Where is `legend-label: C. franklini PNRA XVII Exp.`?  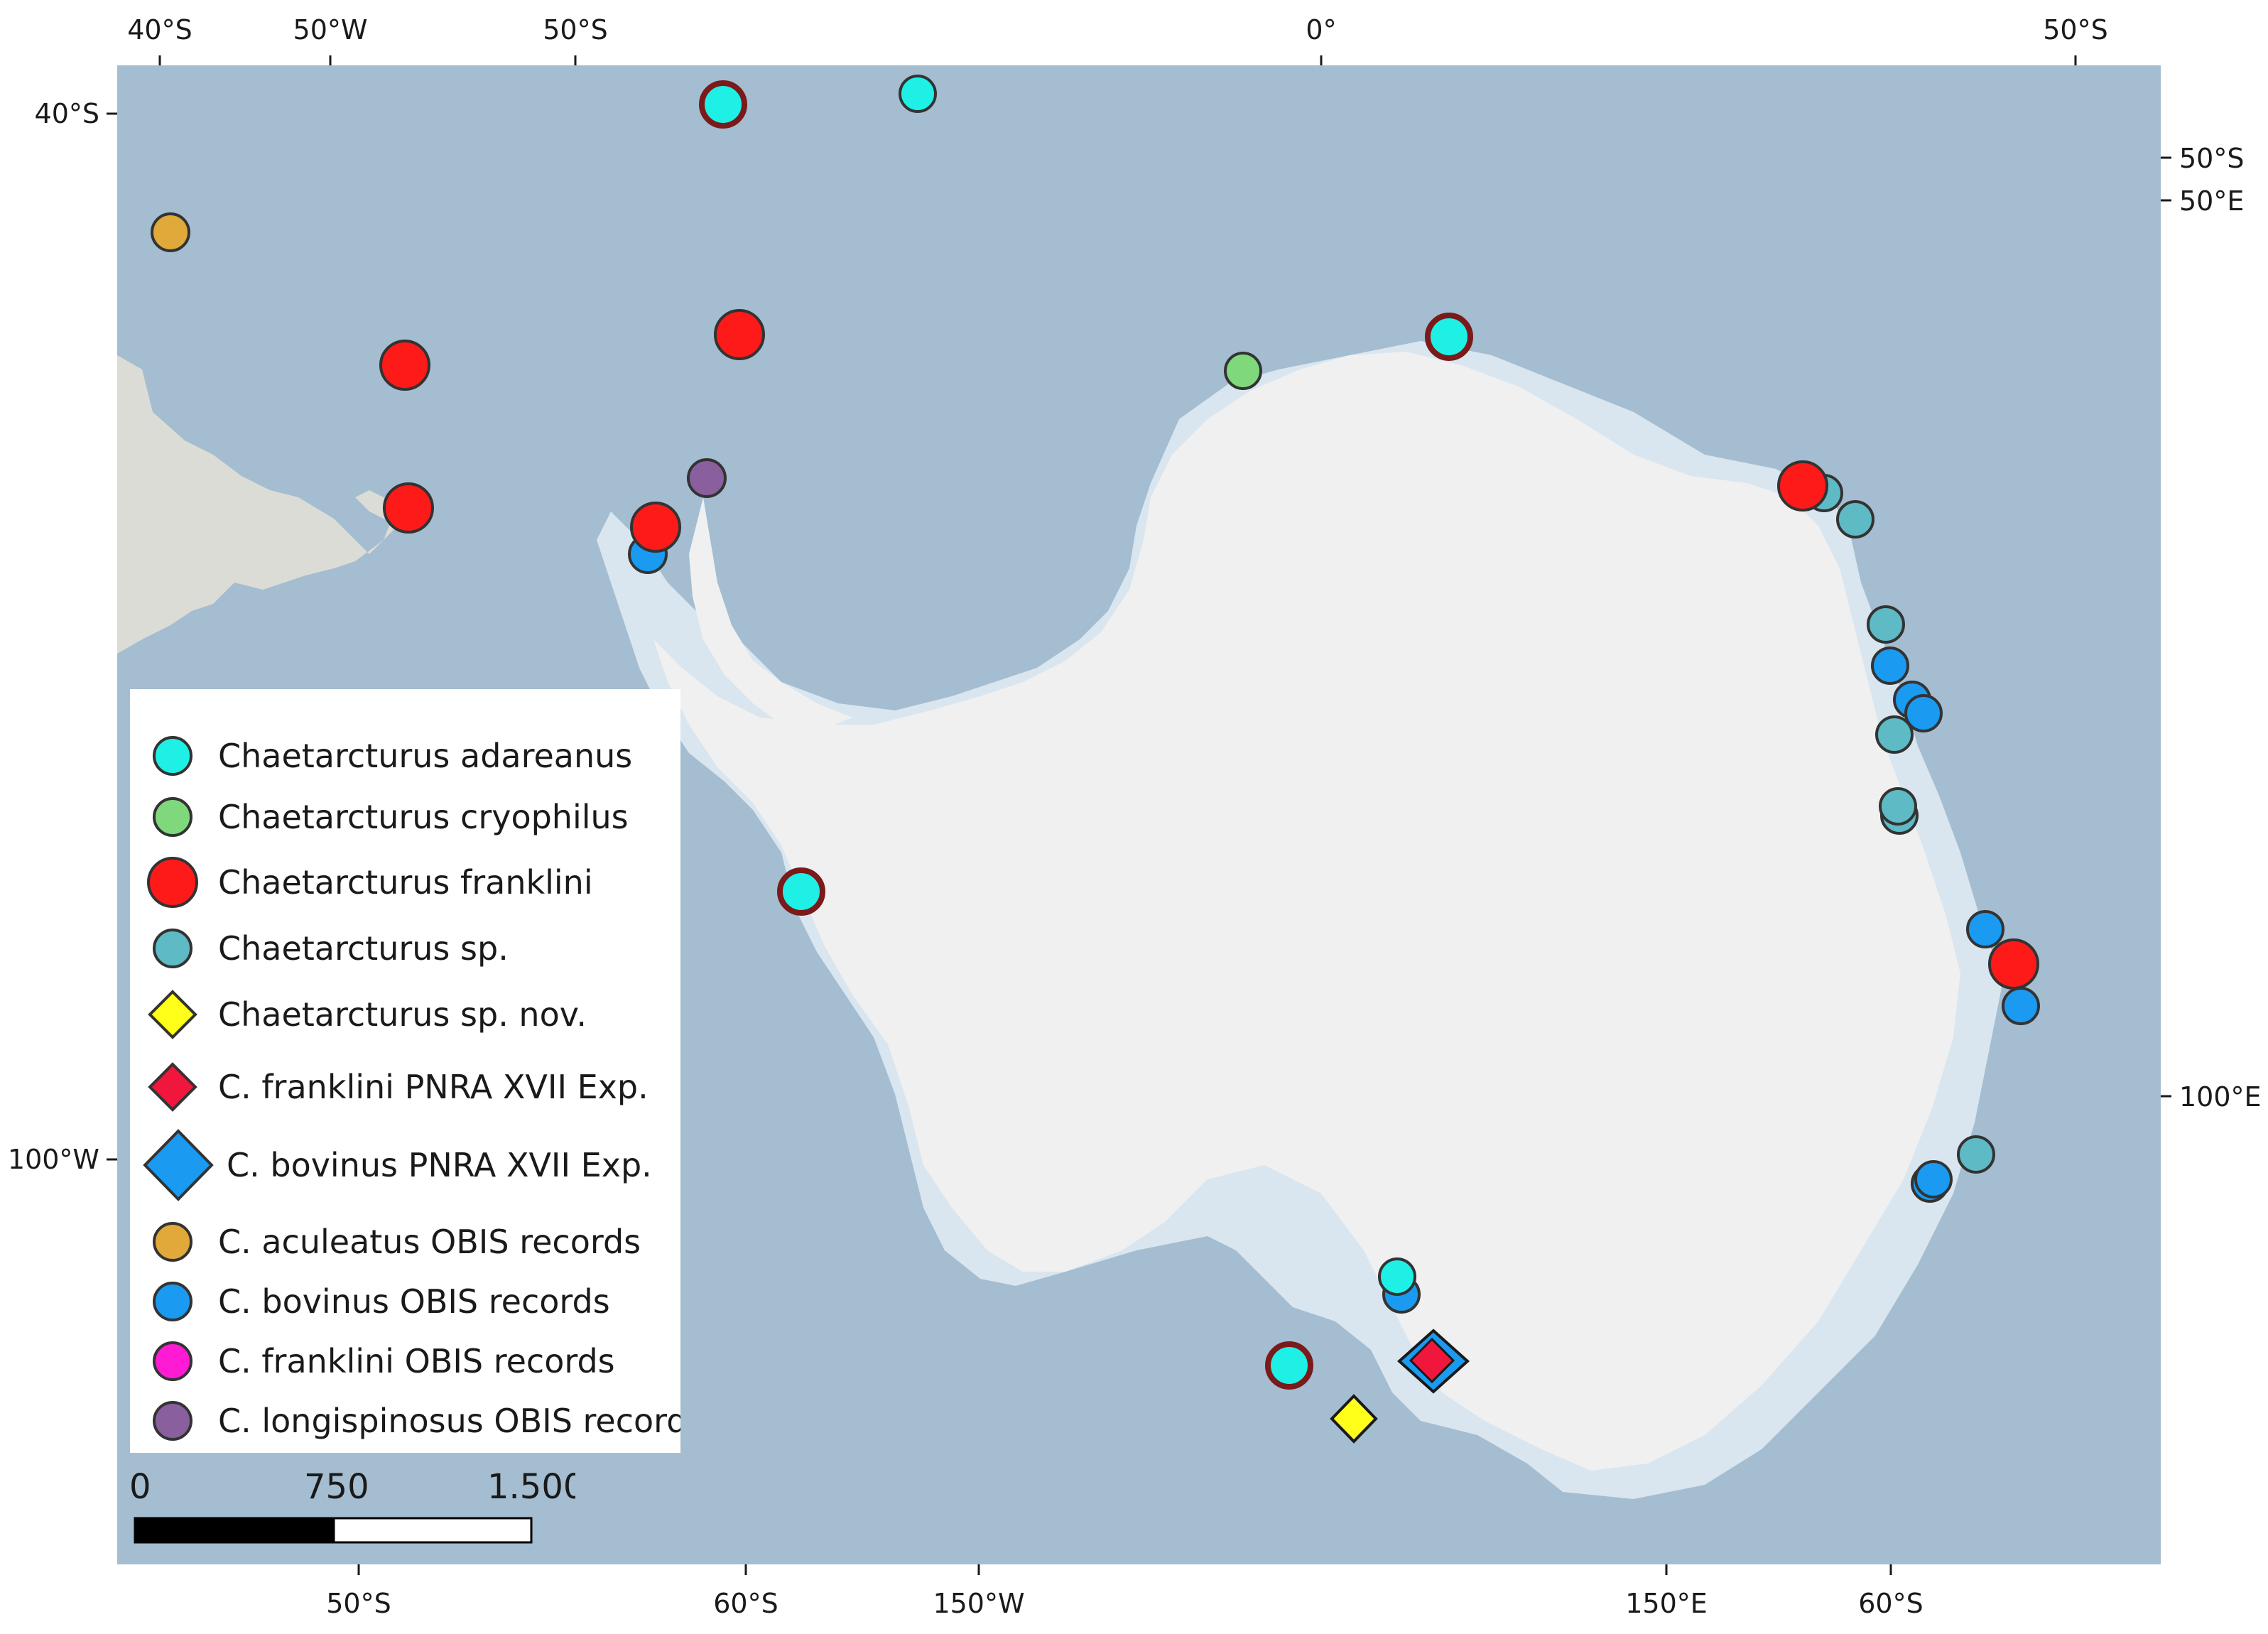
legend-label: C. franklini PNRA XVII Exp. is located at coordinates (433, 1087).